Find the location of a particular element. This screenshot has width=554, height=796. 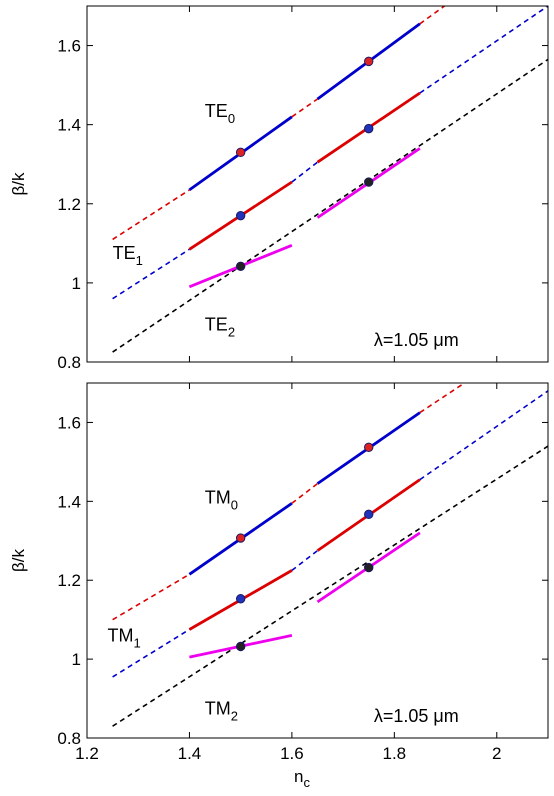

x-tick-label-3: 1.8 is located at coordinates (395, 753).